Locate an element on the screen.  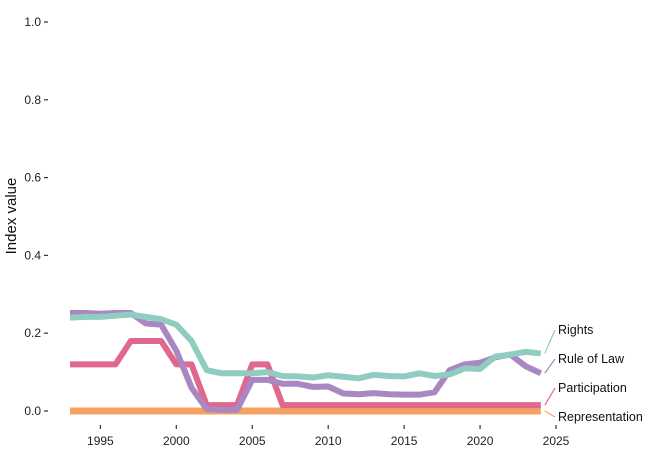
y-tick-label: 0.4 is located at coordinates (32, 255).